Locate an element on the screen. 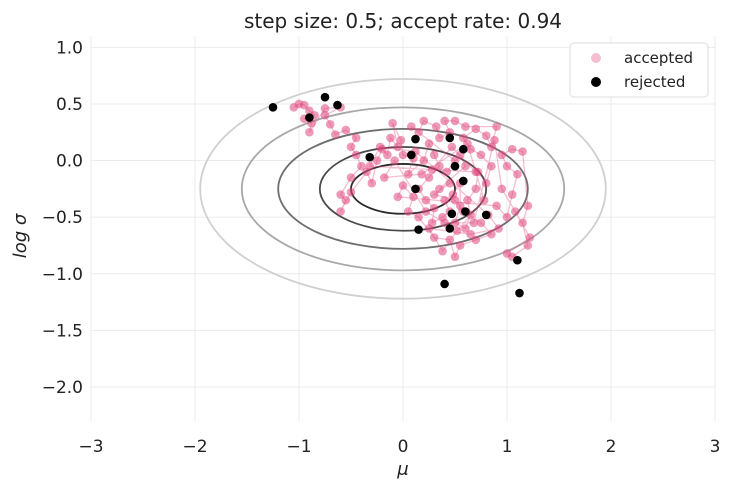 This screenshot has height=491, width=731. x-tick-label-1: −2 is located at coordinates (194, 447).